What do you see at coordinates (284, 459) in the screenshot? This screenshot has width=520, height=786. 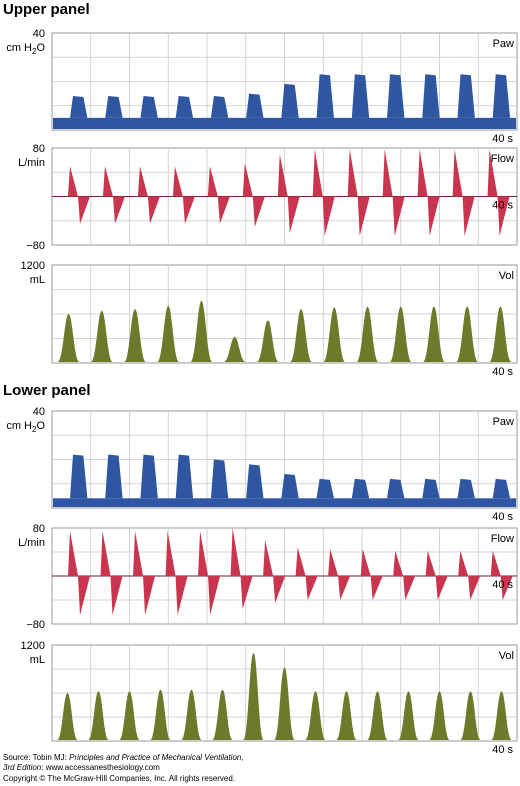 I see `chart-lower-paw` at bounding box center [284, 459].